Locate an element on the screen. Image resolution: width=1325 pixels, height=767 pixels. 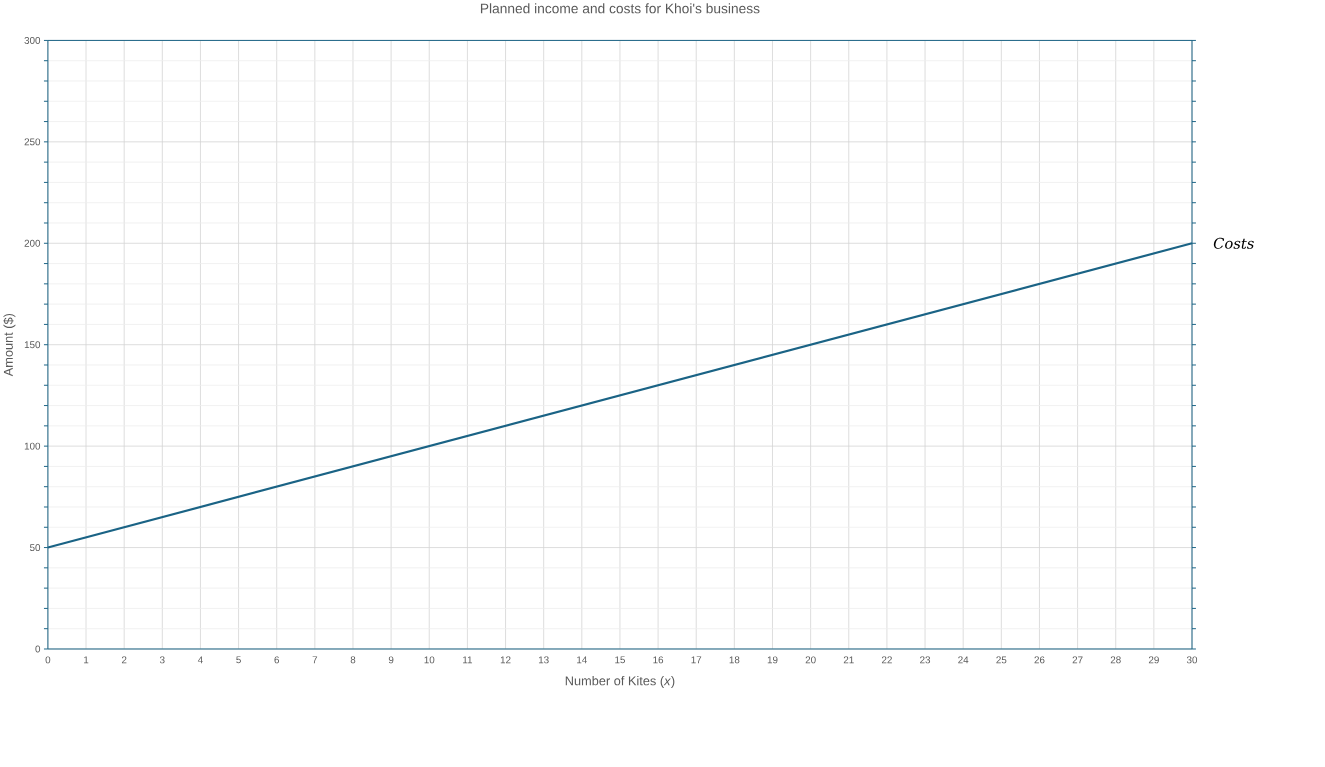
x-tick-label: 20 is located at coordinates (810, 660).